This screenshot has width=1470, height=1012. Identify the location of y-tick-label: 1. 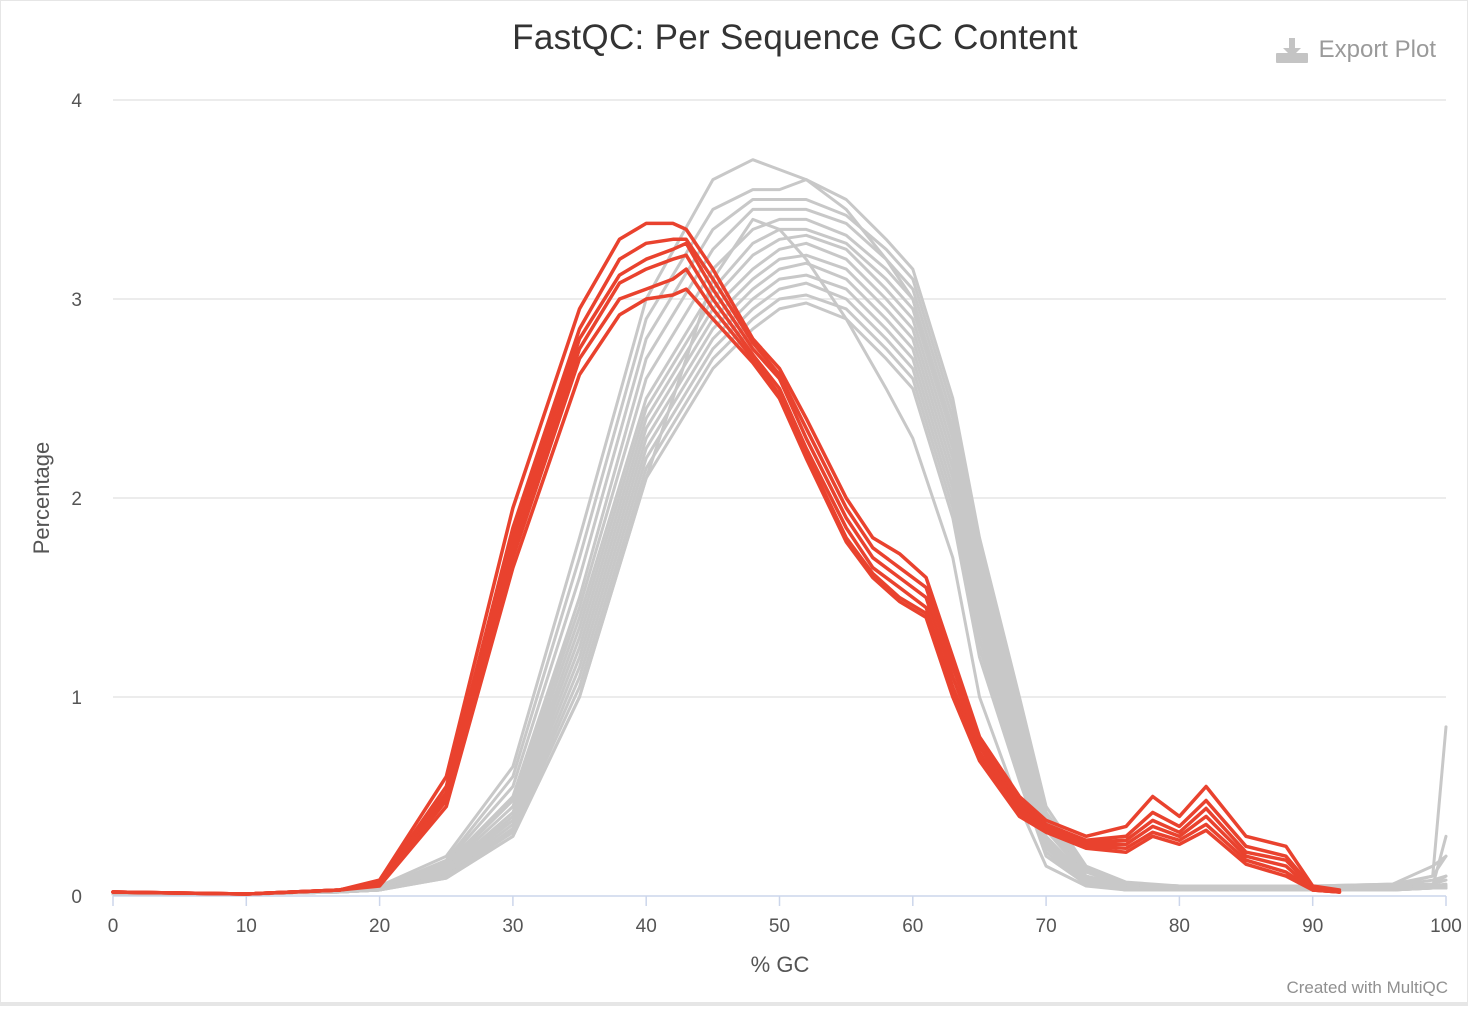
(76, 698).